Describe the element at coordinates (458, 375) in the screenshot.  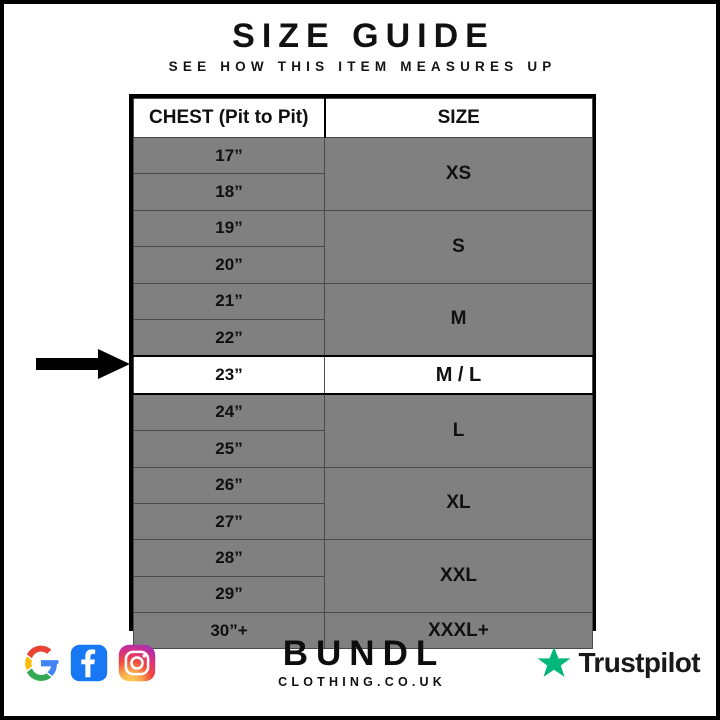
I see `size-cell: M / L` at that location.